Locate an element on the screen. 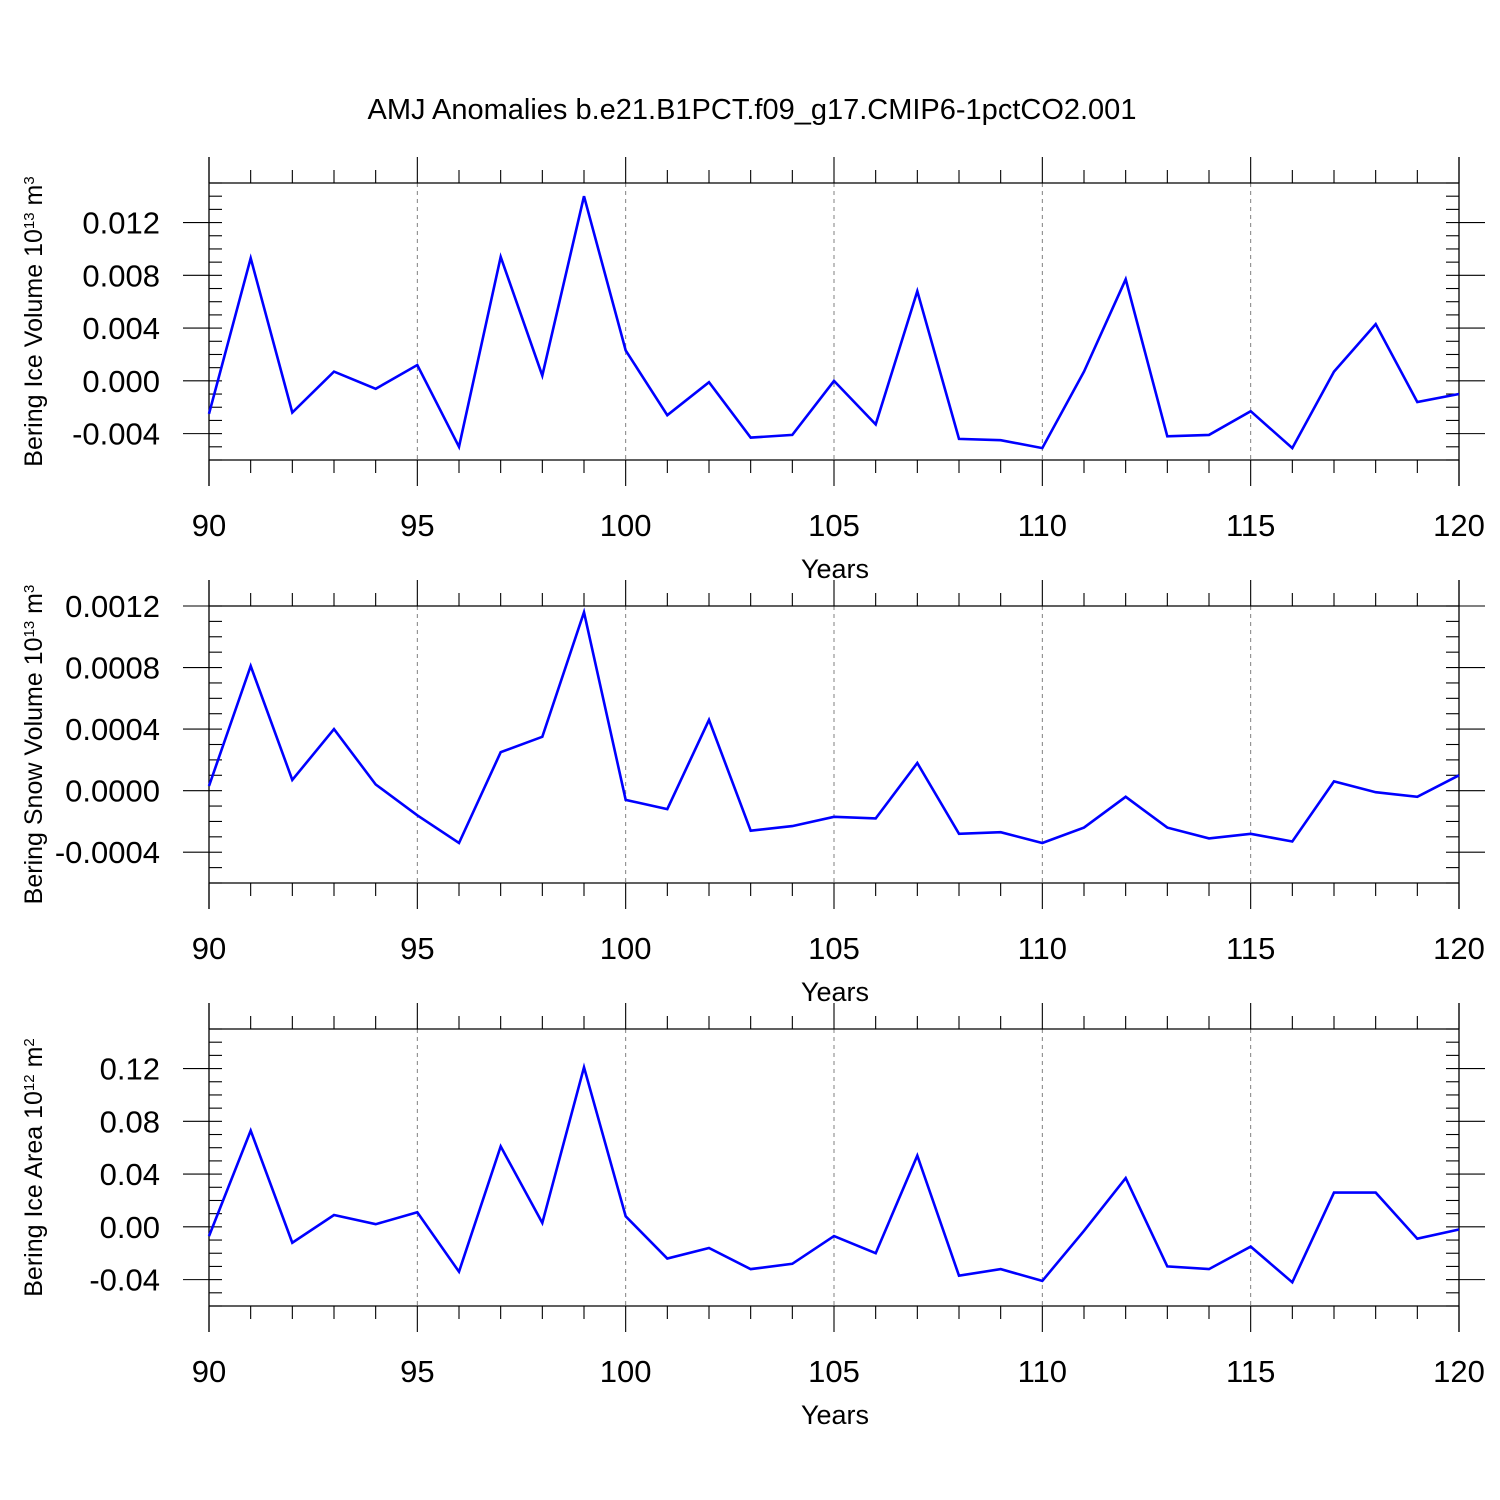  y-tick-label: 0.0000 is located at coordinates (112, 791).